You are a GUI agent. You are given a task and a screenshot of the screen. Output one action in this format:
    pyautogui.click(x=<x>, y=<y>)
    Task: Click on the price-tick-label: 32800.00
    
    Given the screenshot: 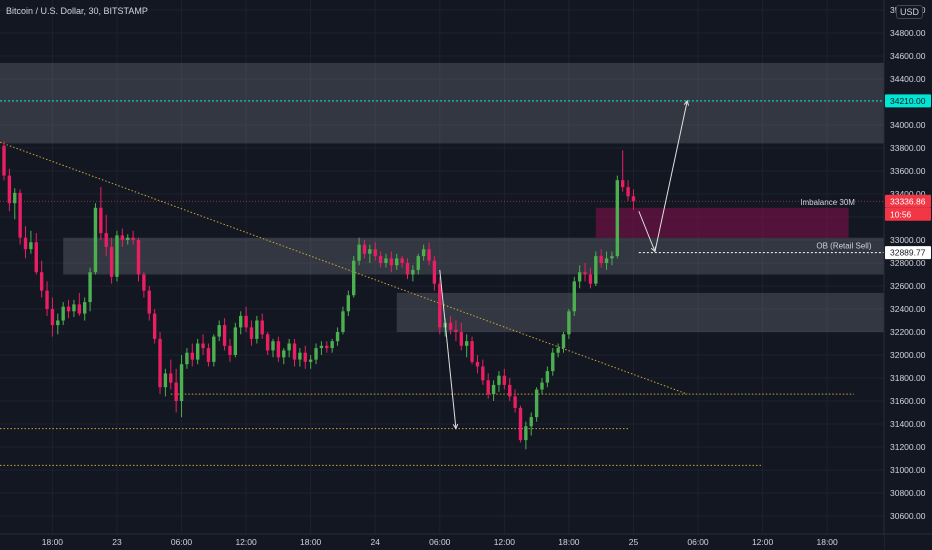 What is the action you would take?
    pyautogui.click(x=908, y=263)
    